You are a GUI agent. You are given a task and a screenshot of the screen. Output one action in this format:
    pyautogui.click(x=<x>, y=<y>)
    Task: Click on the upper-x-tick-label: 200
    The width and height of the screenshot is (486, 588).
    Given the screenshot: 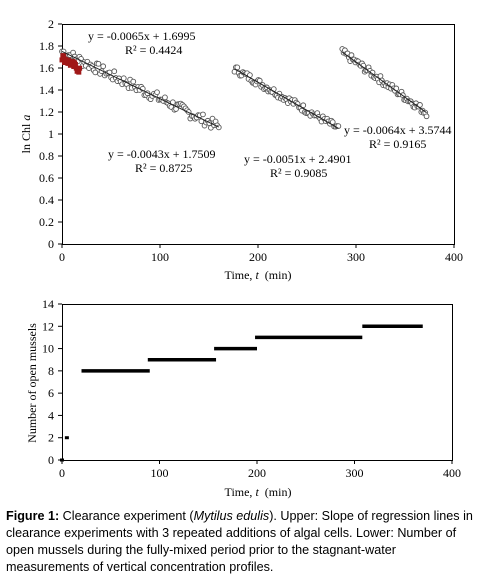 What is the action you would take?
    pyautogui.click(x=258, y=257)
    